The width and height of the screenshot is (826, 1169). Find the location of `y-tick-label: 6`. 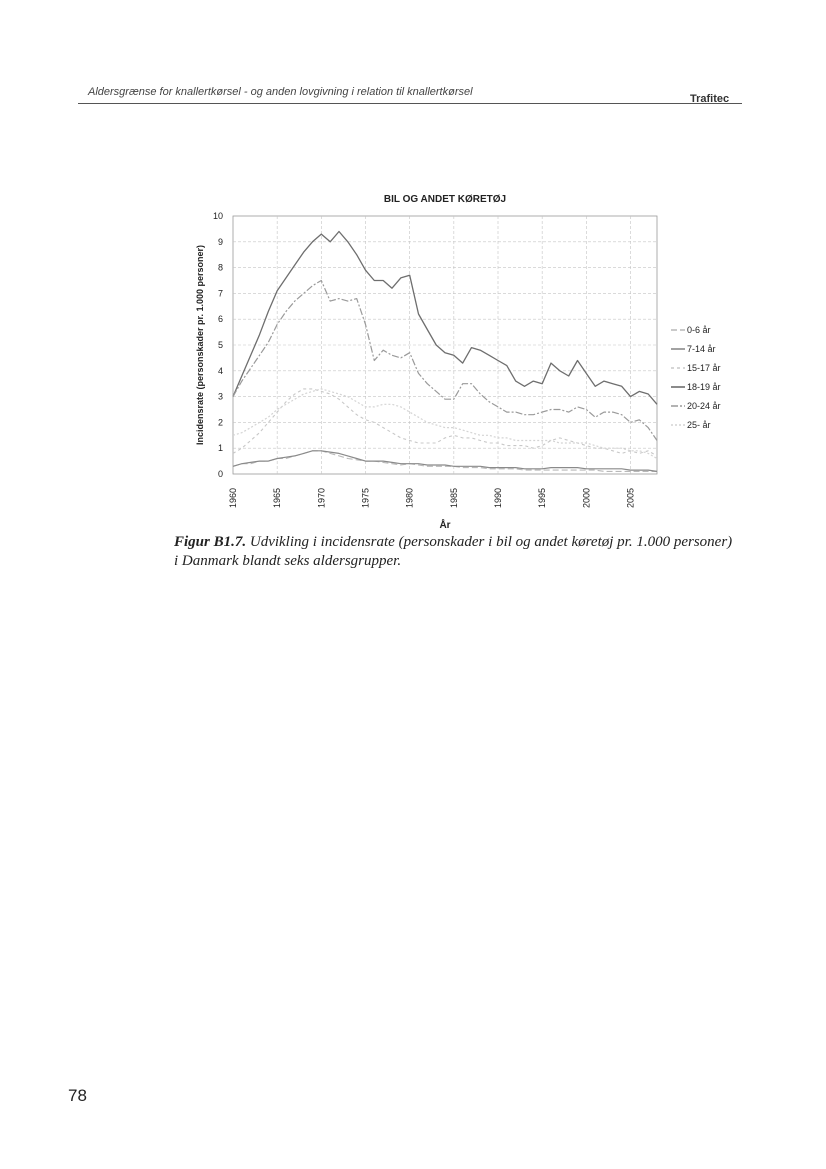

y-tick-label: 6 is located at coordinates (220, 319).